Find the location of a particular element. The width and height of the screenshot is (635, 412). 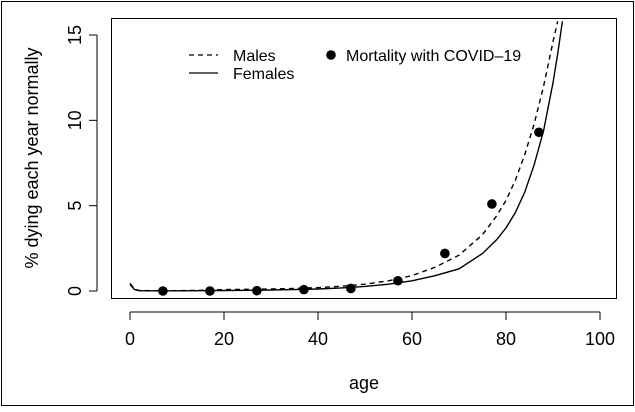

legend-males-label: Males is located at coordinates (254, 56).